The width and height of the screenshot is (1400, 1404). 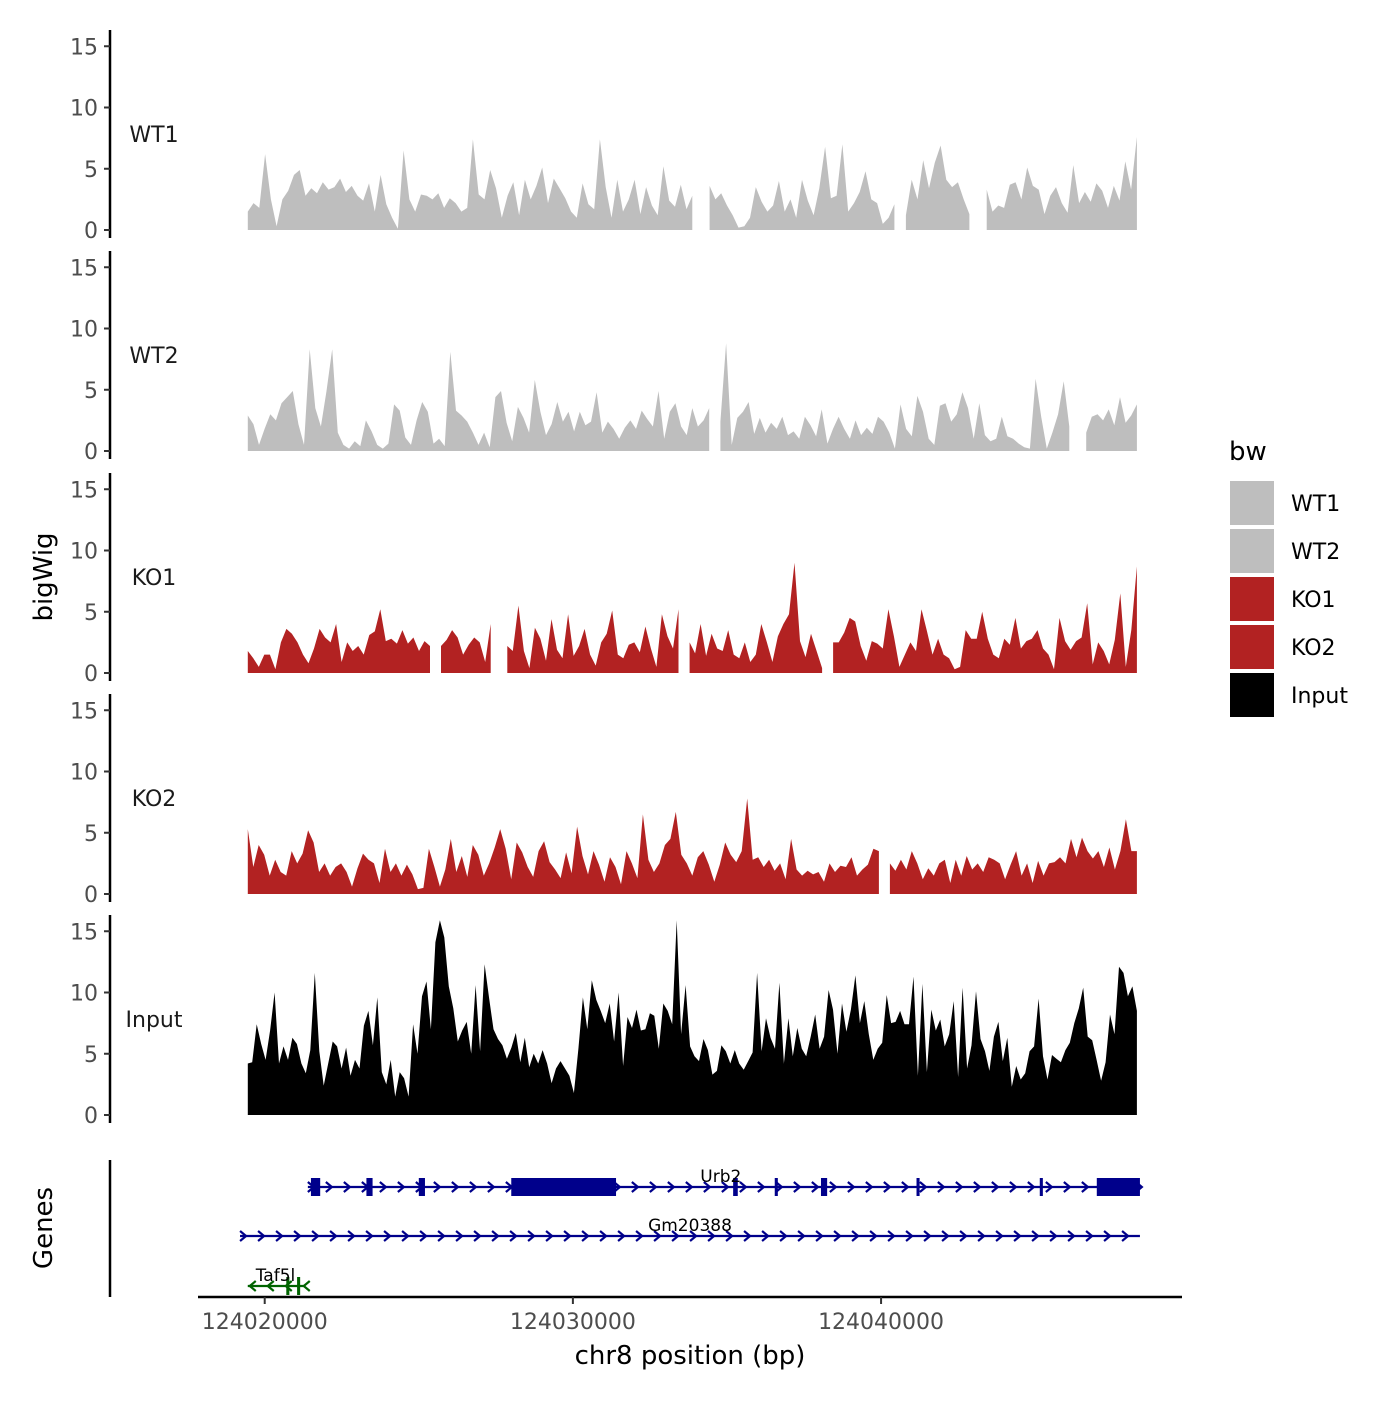 I want to click on y-tick-label-ko1-15: 15, so click(x=84, y=490).